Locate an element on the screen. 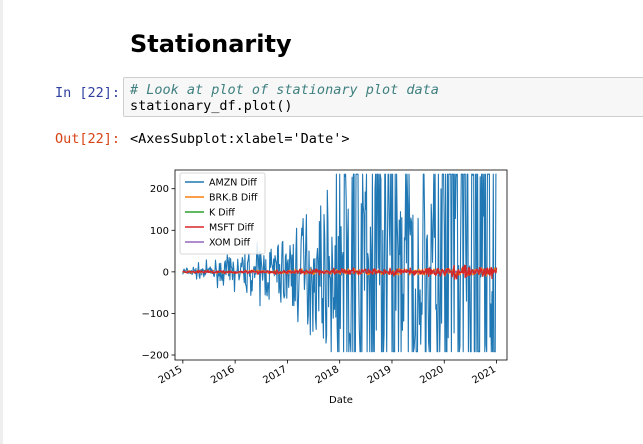 The width and height of the screenshot is (643, 444). y-tick-label: −100 is located at coordinates (155, 314).